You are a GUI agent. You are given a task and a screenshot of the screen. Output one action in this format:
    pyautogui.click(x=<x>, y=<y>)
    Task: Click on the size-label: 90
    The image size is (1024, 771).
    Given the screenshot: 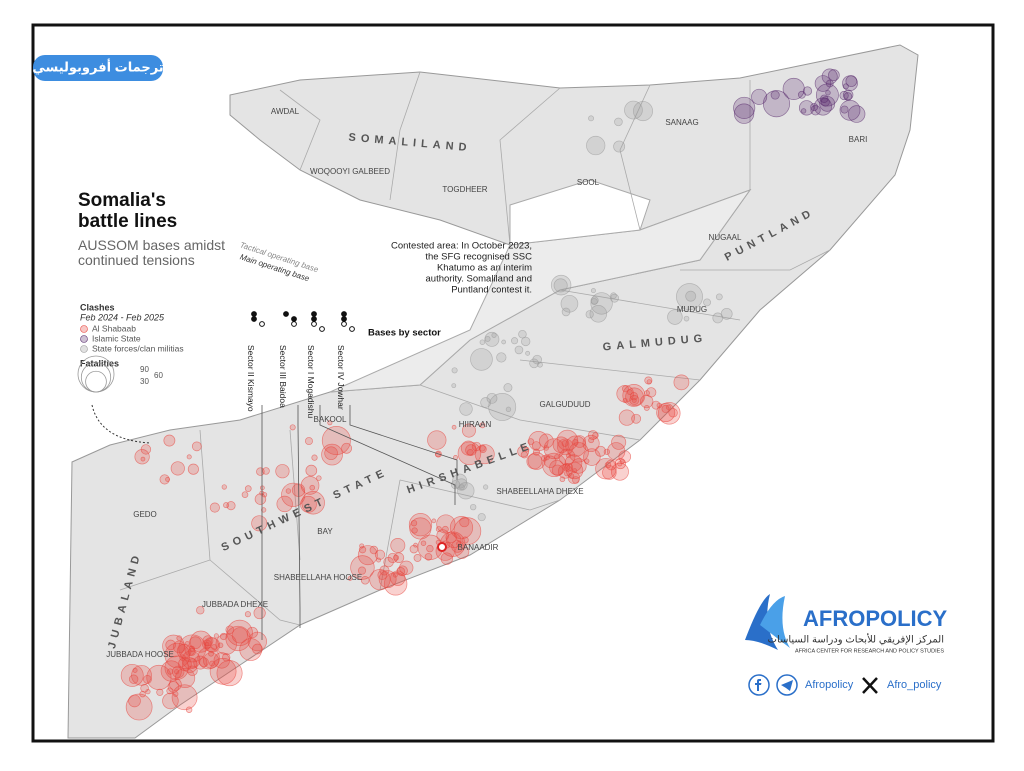 What is the action you would take?
    pyautogui.click(x=144, y=369)
    